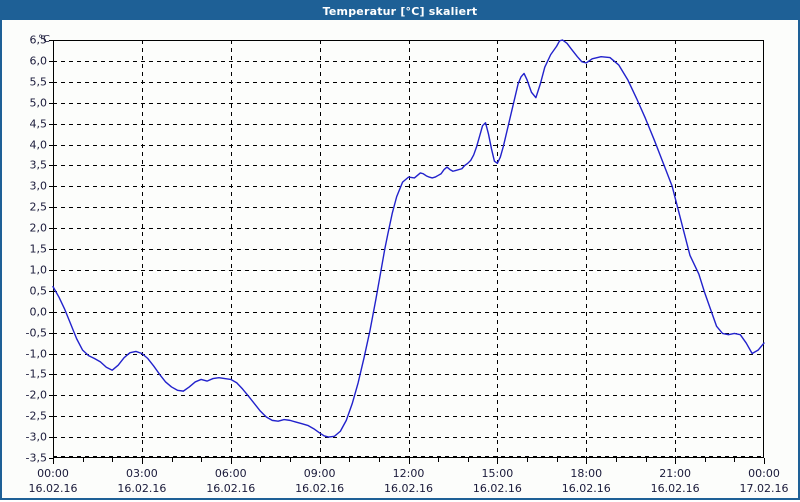  I want to click on y-axis-tick-label: -3,0, so click(36, 437).